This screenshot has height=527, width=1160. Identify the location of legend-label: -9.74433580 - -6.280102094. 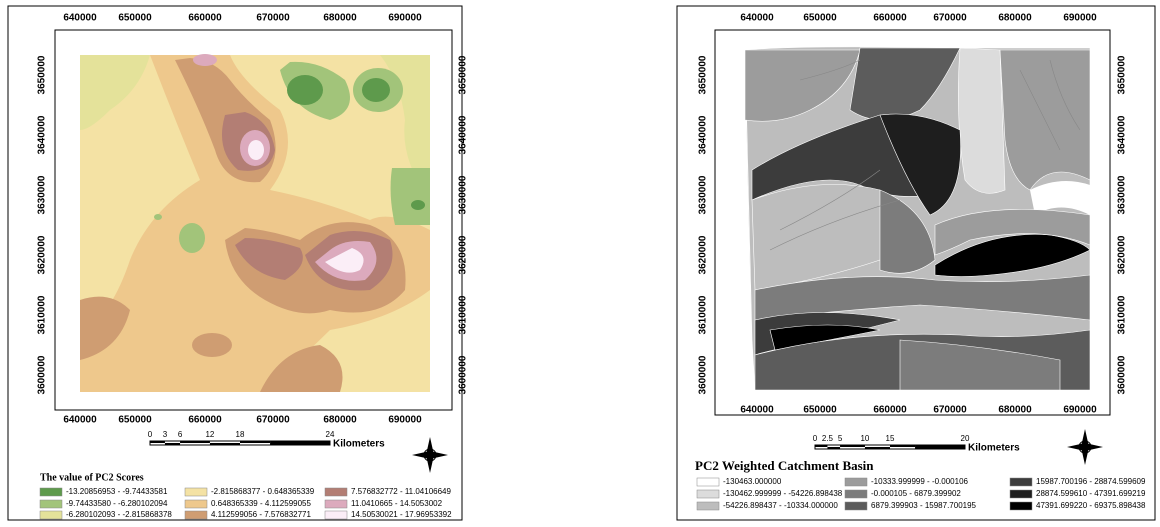
(117, 503).